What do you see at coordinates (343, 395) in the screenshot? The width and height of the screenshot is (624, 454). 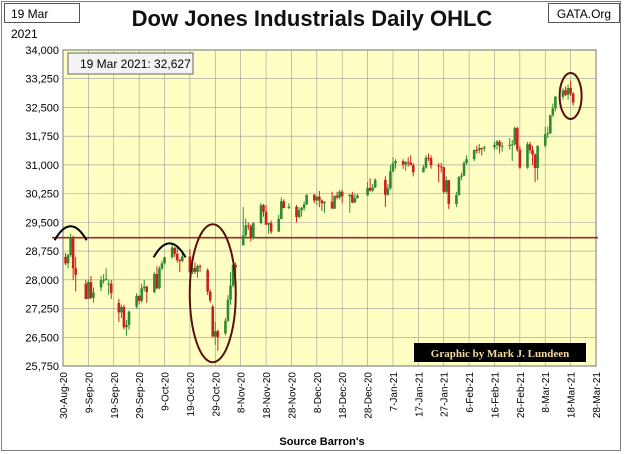 I see `x-tick-label: 18-Dec-20` at bounding box center [343, 395].